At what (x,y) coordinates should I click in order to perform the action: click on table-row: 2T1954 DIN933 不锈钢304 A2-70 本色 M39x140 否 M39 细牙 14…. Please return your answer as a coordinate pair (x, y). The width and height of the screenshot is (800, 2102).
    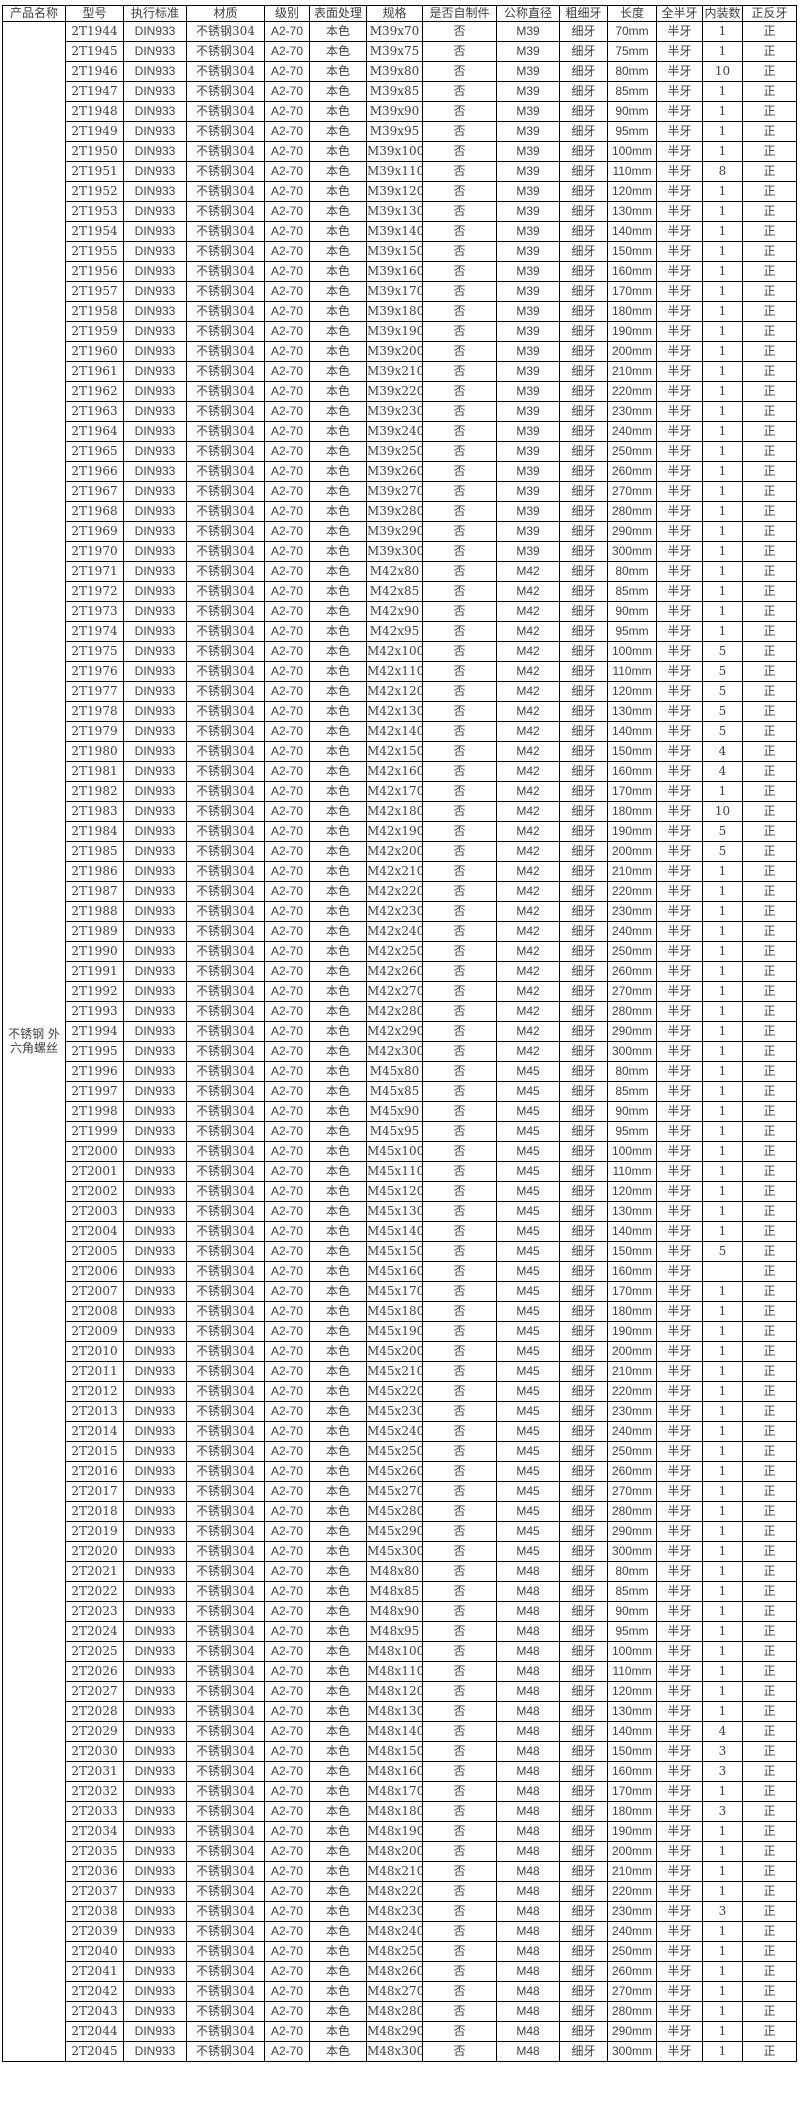
    Looking at the image, I should click on (400, 231).